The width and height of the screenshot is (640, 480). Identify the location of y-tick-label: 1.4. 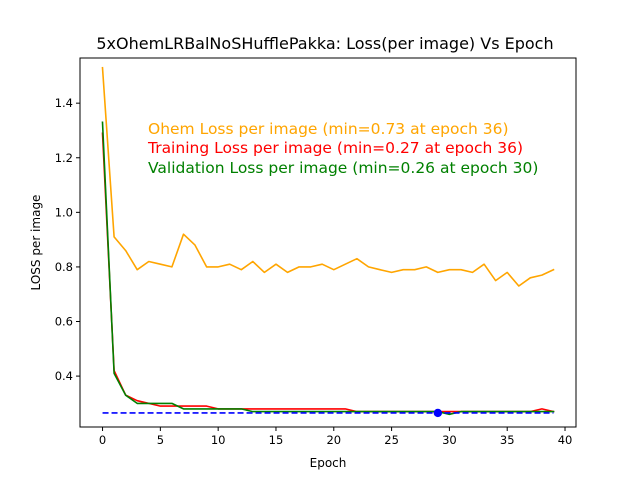
(64, 103).